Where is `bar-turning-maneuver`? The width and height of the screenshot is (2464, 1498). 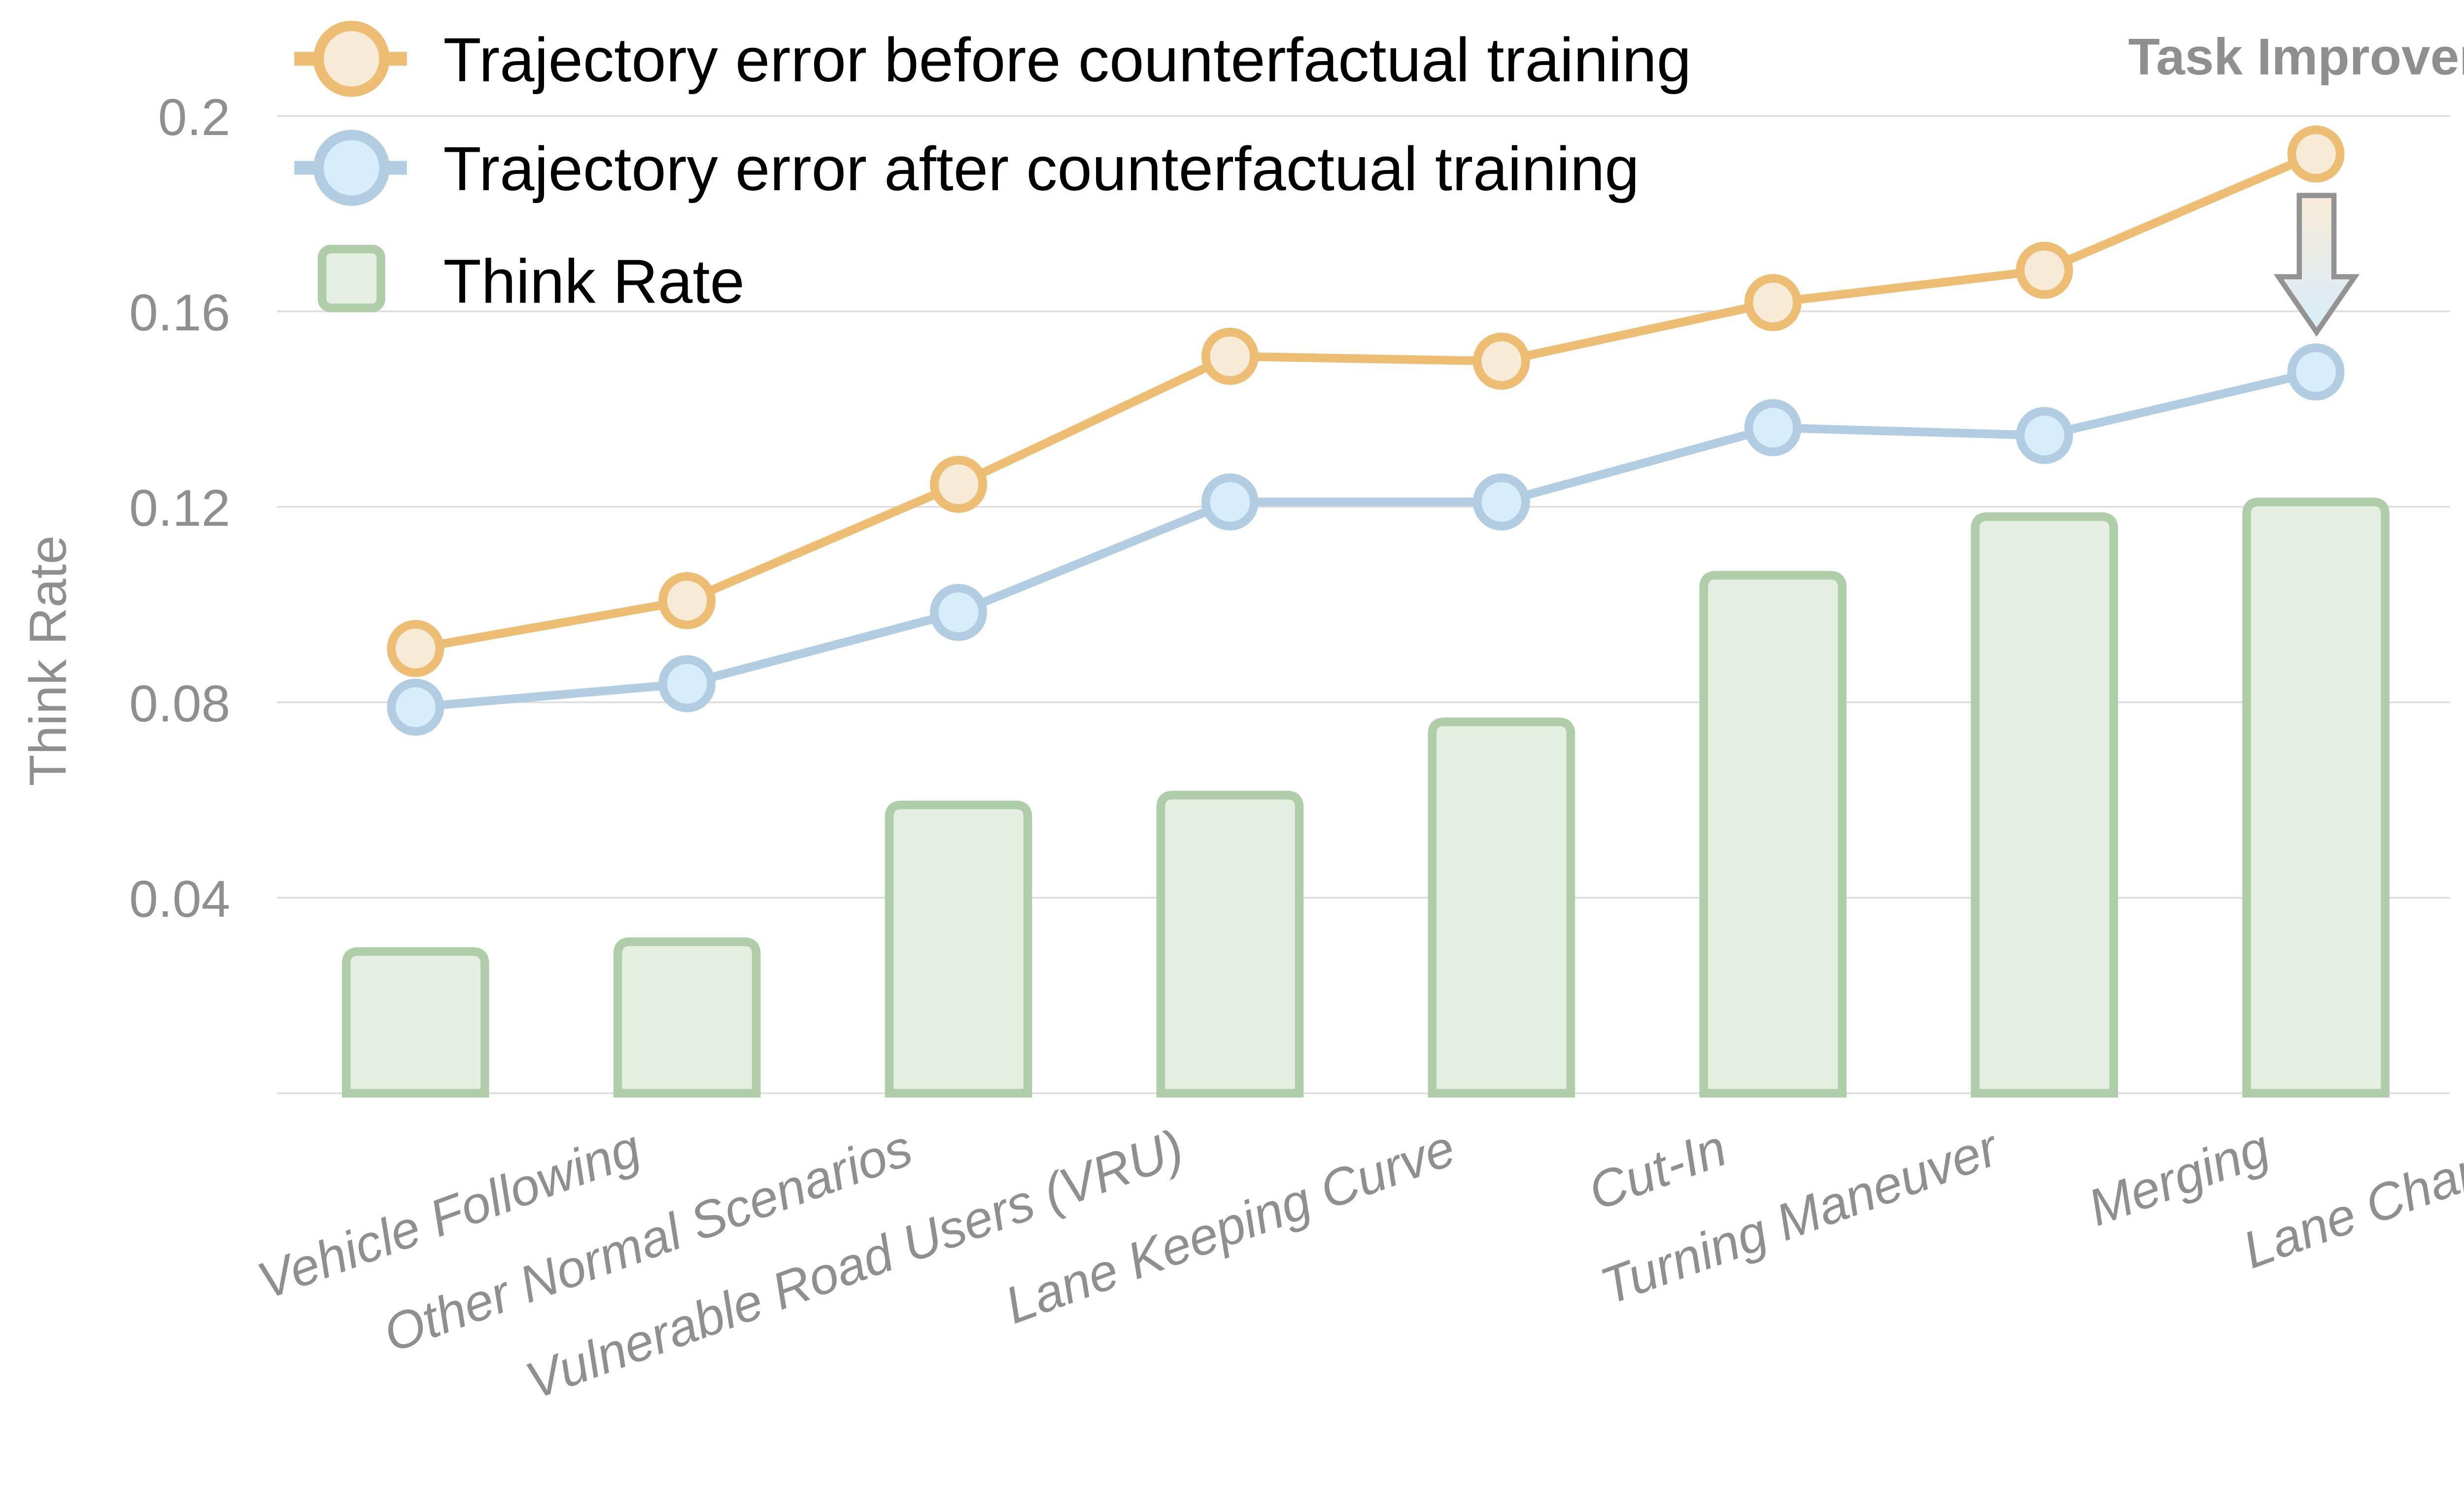 bar-turning-maneuver is located at coordinates (1773, 834).